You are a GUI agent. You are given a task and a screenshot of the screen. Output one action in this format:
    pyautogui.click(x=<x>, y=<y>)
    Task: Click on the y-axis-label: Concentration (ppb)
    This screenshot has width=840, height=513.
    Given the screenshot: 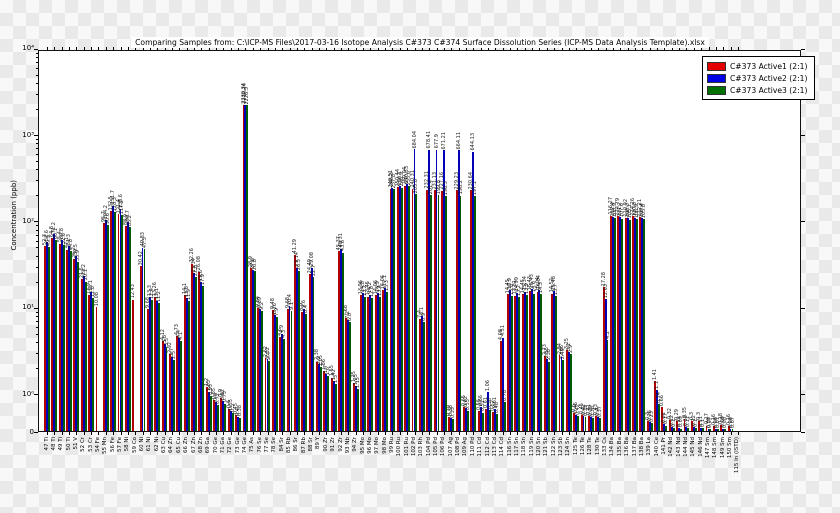 What is the action you would take?
    pyautogui.click(x=14, y=215)
    